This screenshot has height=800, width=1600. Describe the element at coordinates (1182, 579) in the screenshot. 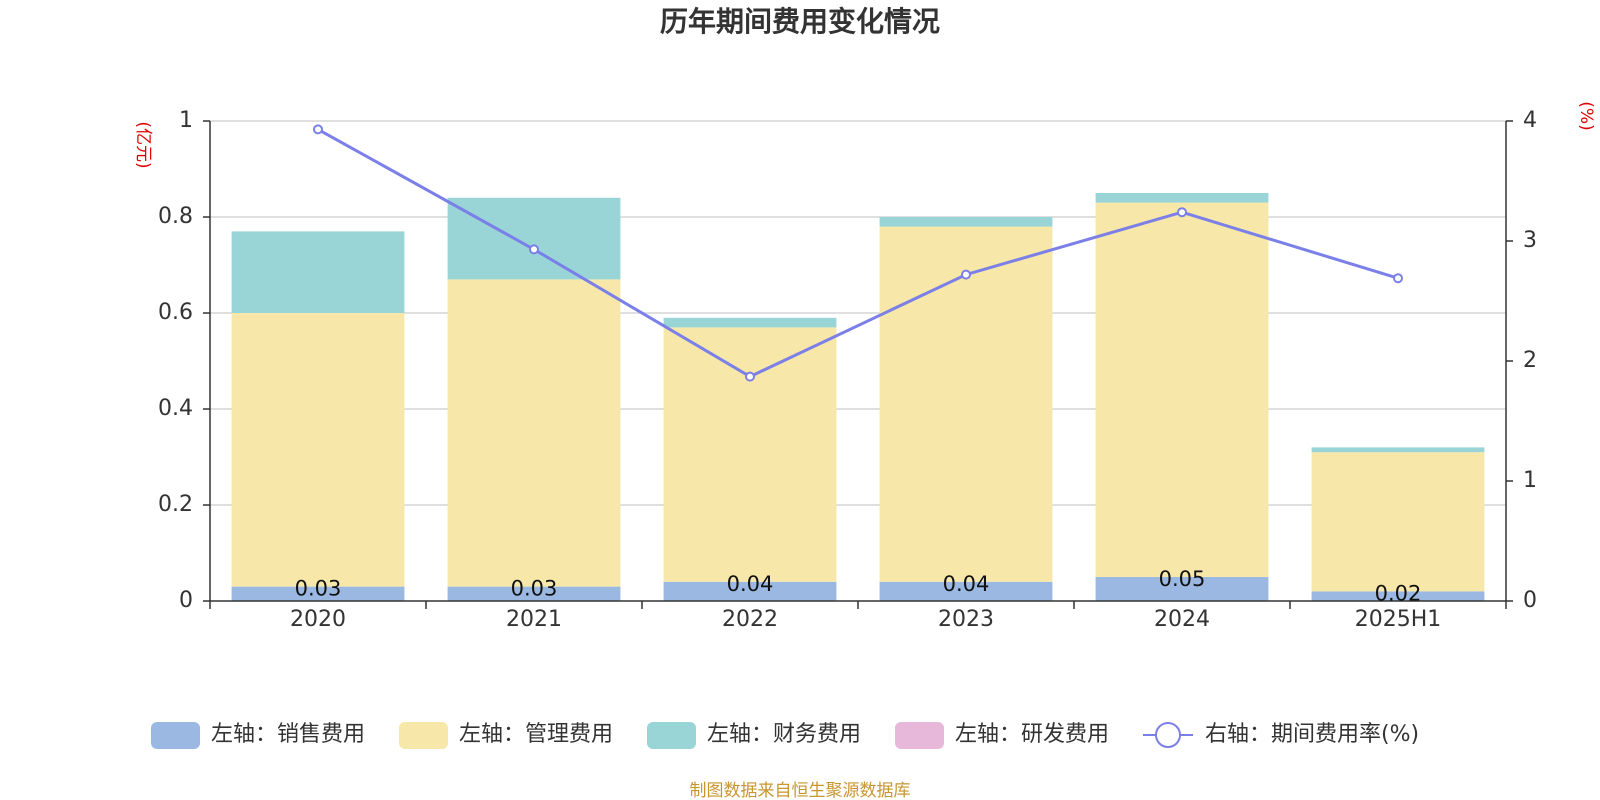

I see `sales-data-label: 0.05` at that location.